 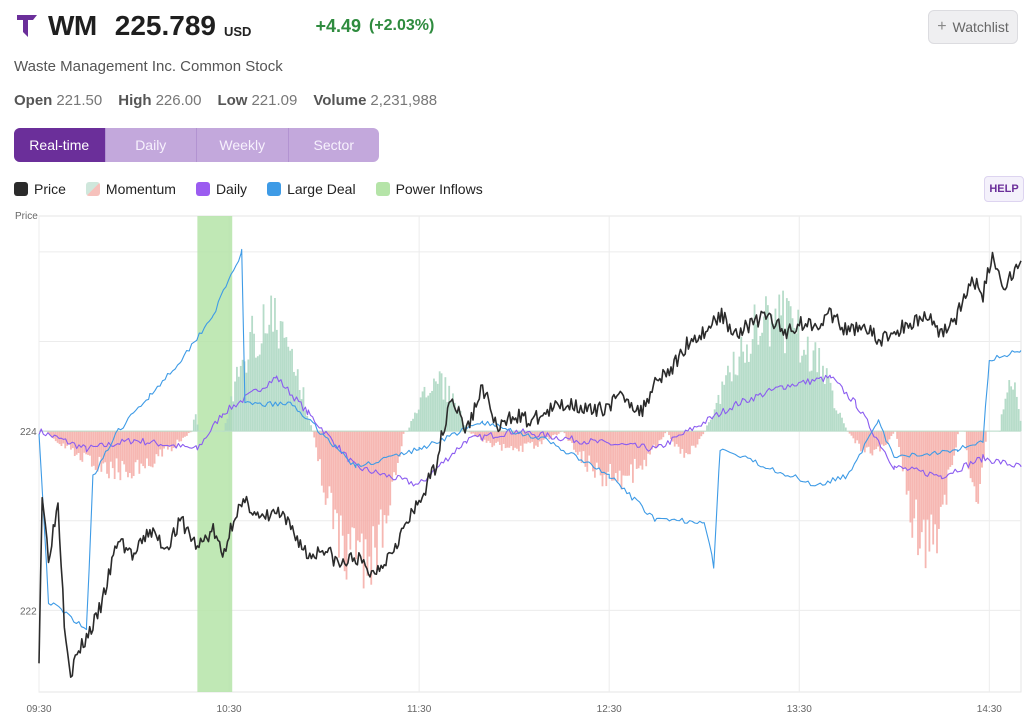 What do you see at coordinates (1004, 189) in the screenshot?
I see `help-button: HELP` at bounding box center [1004, 189].